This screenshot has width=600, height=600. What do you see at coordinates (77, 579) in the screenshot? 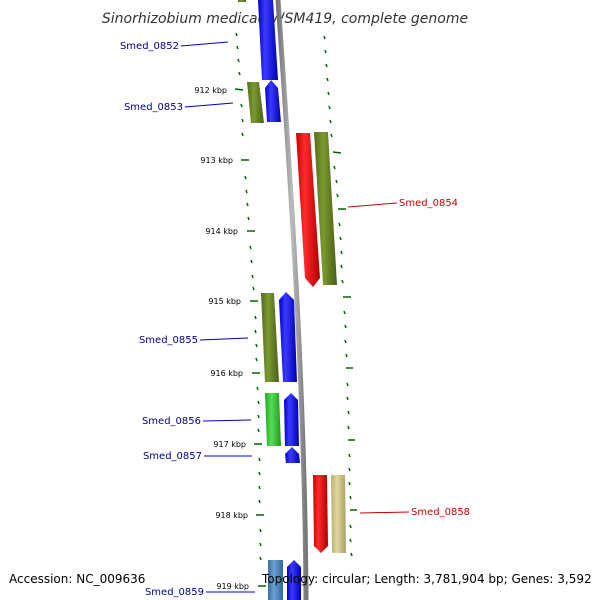
I see `accession-text: Accession: NC_009636` at bounding box center [77, 579].